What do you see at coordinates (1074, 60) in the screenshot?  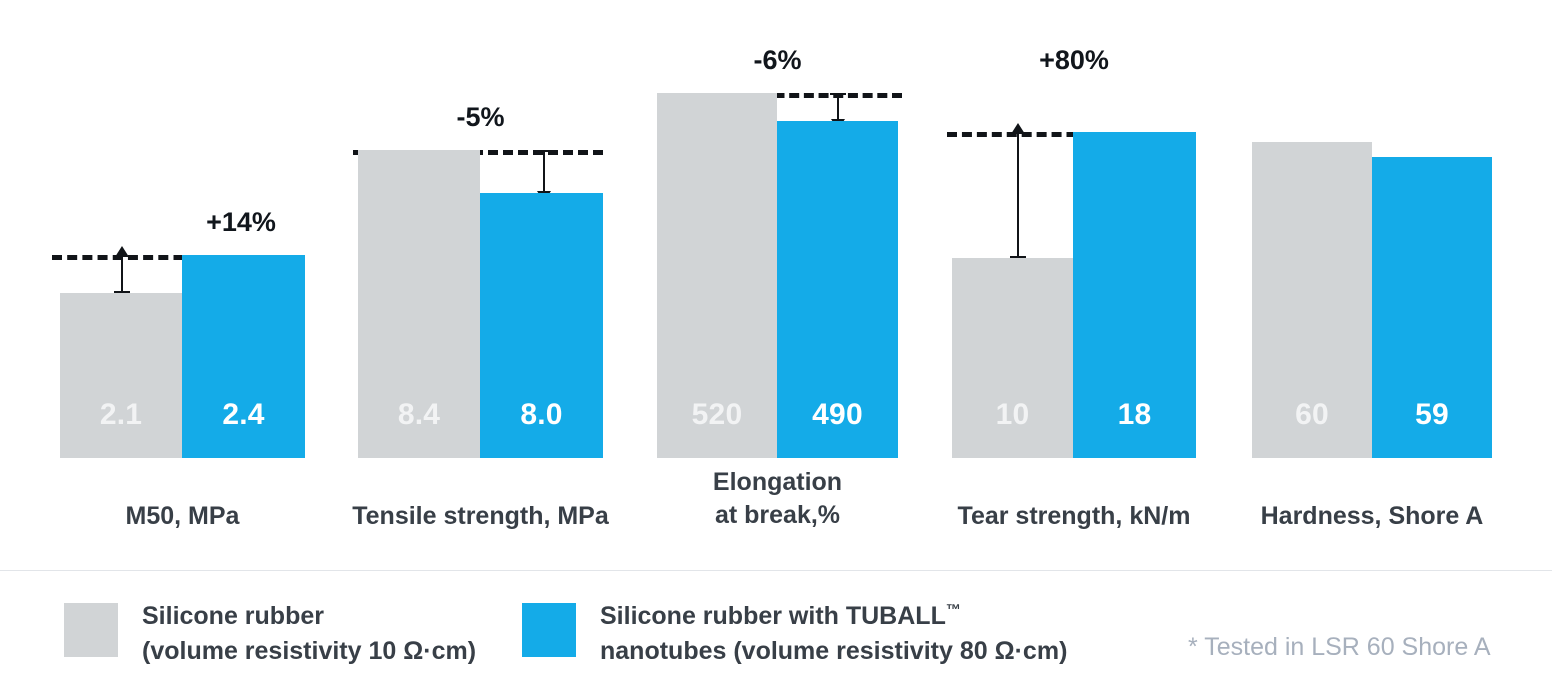 I see `delta-label-4: +80%` at bounding box center [1074, 60].